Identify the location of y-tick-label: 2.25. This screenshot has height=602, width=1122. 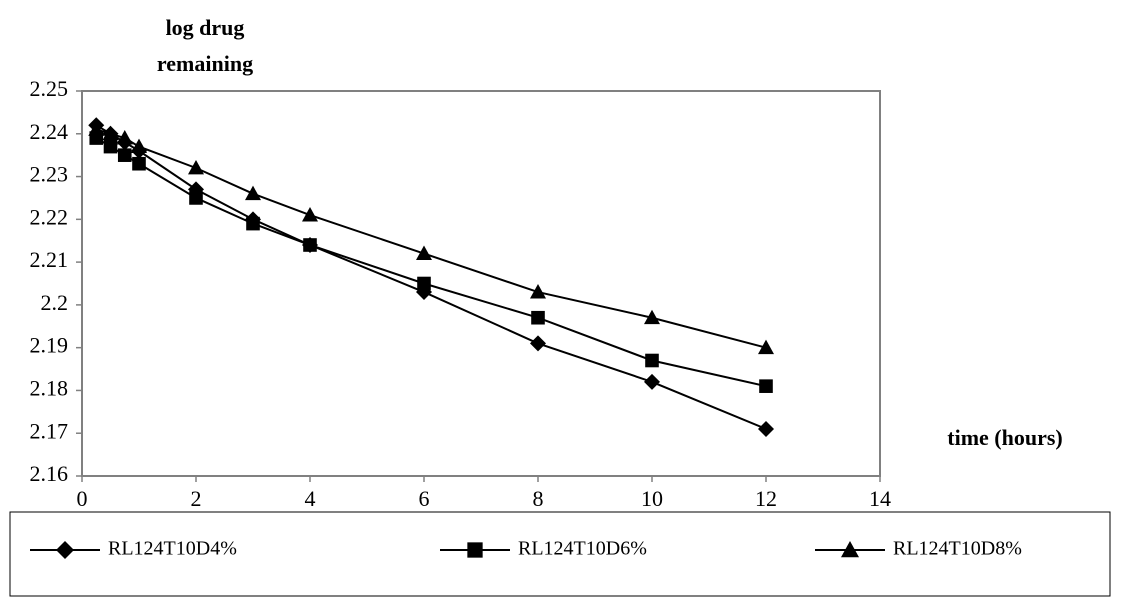
(49, 88).